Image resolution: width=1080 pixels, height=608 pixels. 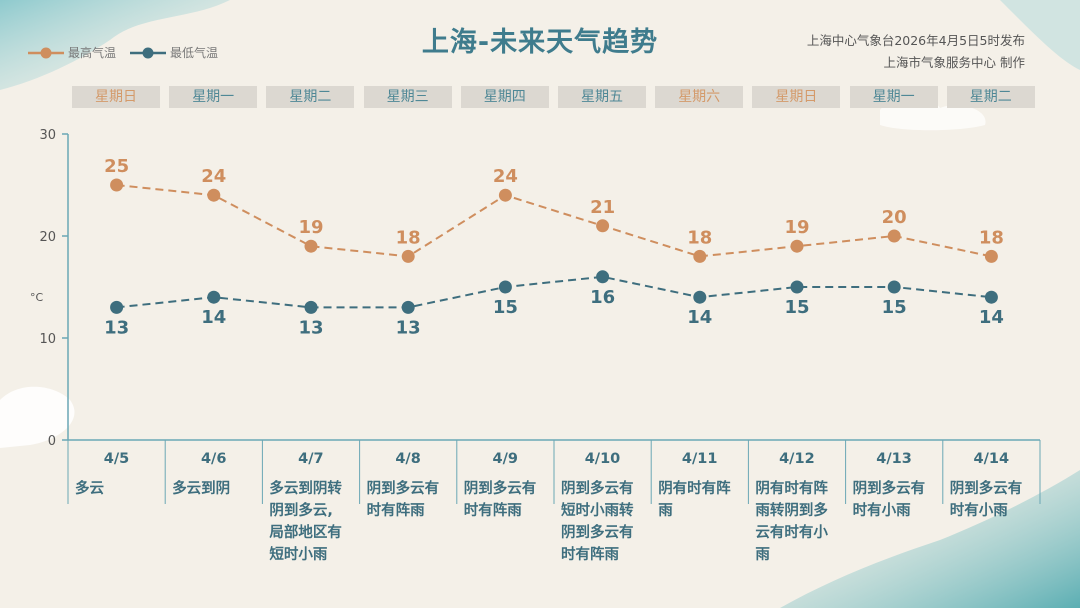 I want to click on date-label: 4/9, so click(x=505, y=459).